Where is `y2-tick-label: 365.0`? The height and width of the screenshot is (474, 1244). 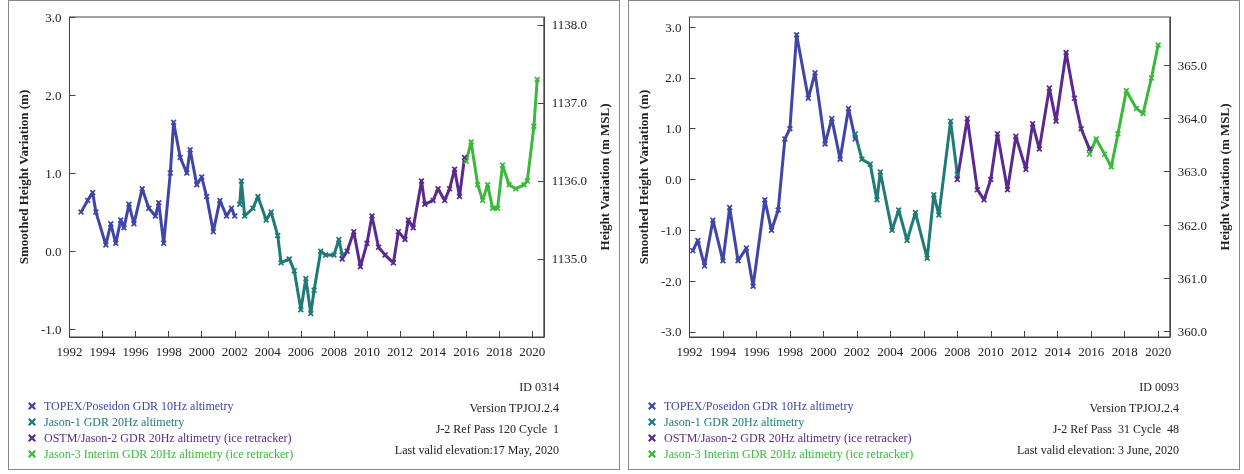
y2-tick-label: 365.0 is located at coordinates (1192, 65).